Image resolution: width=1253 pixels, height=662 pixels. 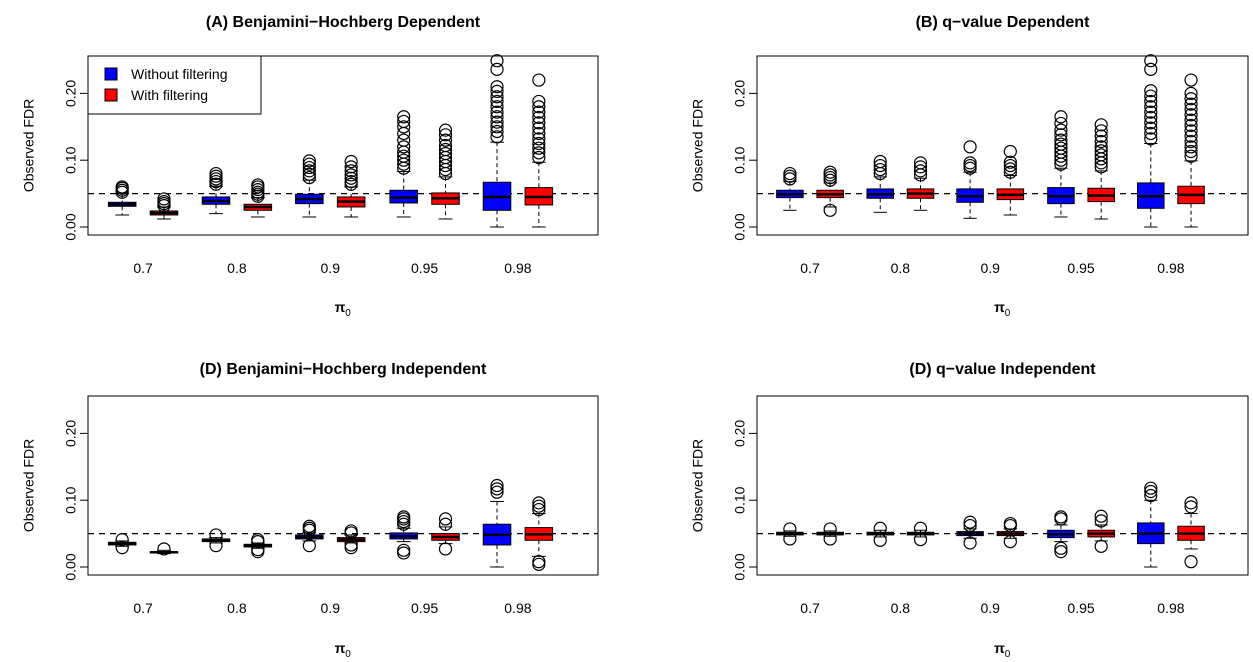 What do you see at coordinates (424, 608) in the screenshot?
I see `x-tick-label: 0.95` at bounding box center [424, 608].